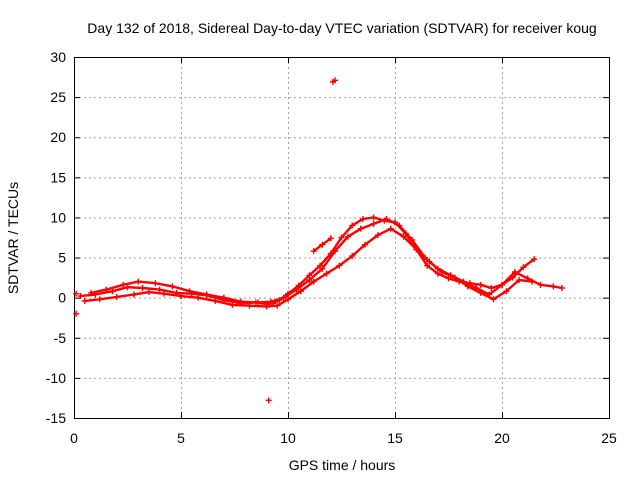 The height and width of the screenshot is (480, 640). Describe the element at coordinates (56, 378) in the screenshot. I see `y-tick-label: -10` at that location.